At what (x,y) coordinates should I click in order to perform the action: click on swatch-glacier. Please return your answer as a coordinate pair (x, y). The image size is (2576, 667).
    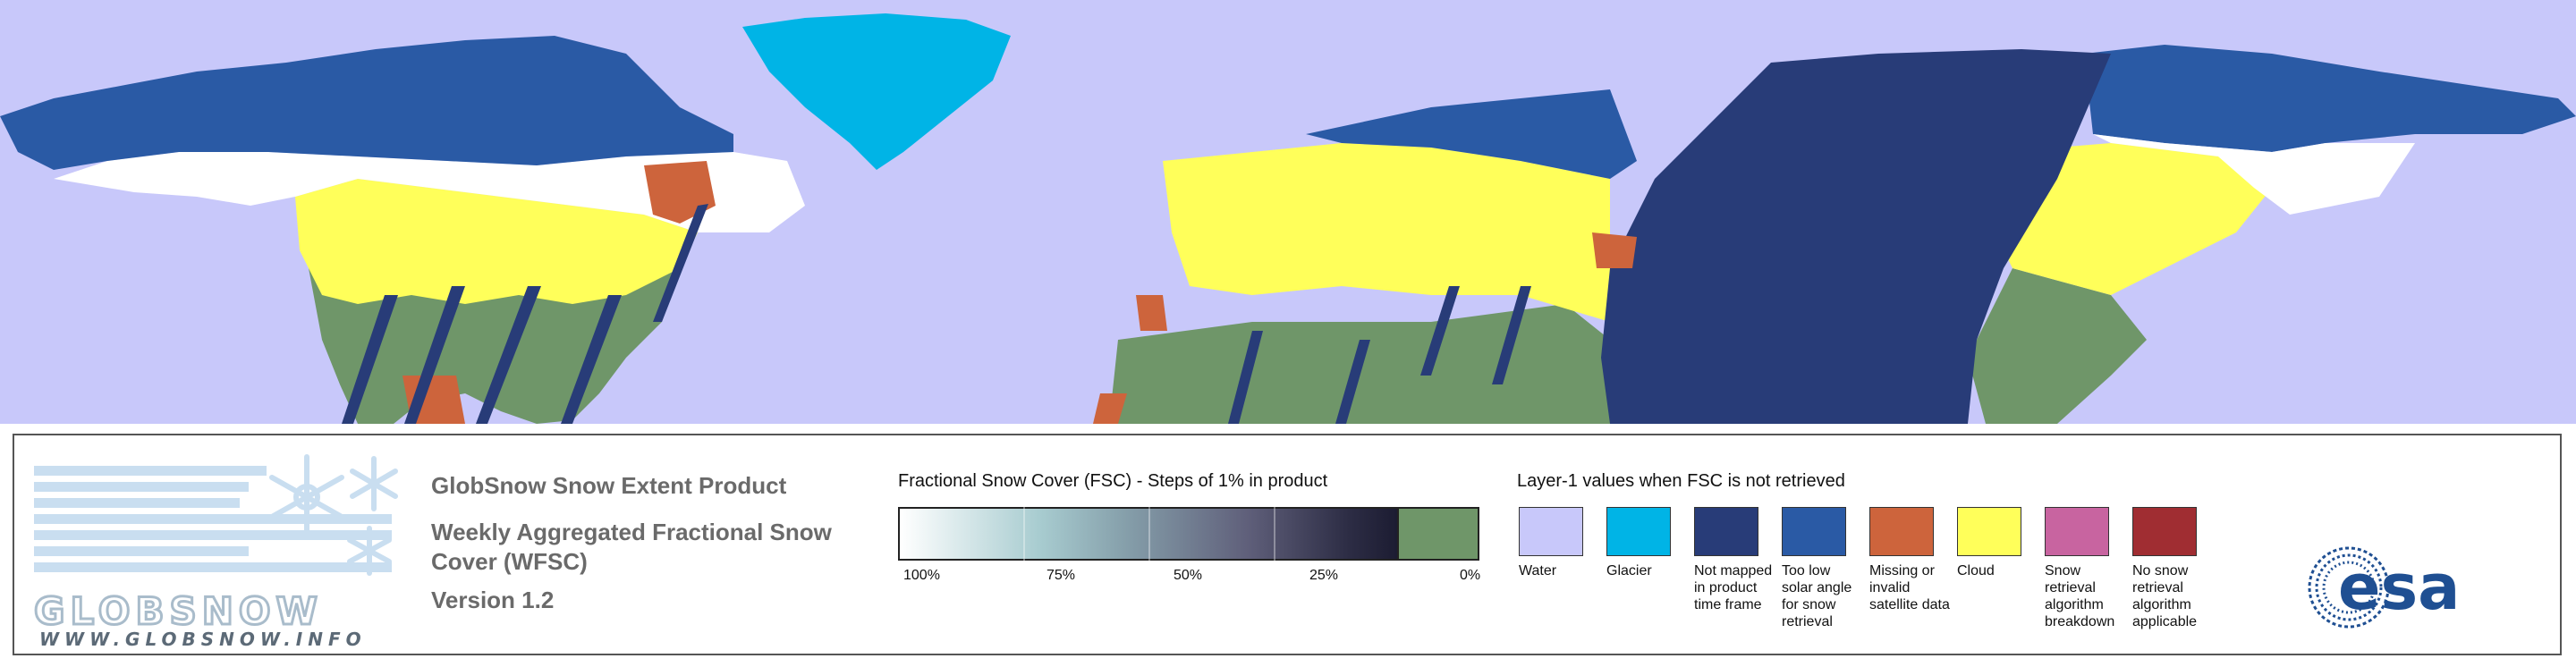
    Looking at the image, I should click on (1638, 531).